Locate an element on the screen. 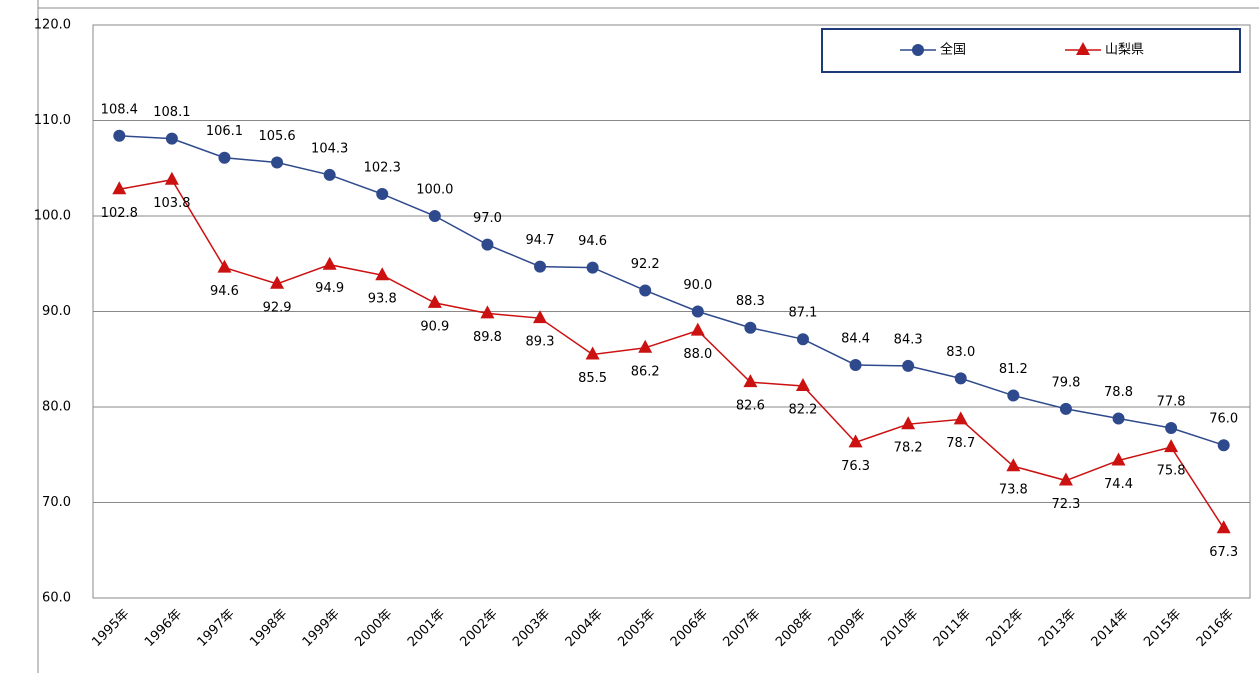 This screenshot has width=1259, height=677. data-label: 106.1 is located at coordinates (224, 131).